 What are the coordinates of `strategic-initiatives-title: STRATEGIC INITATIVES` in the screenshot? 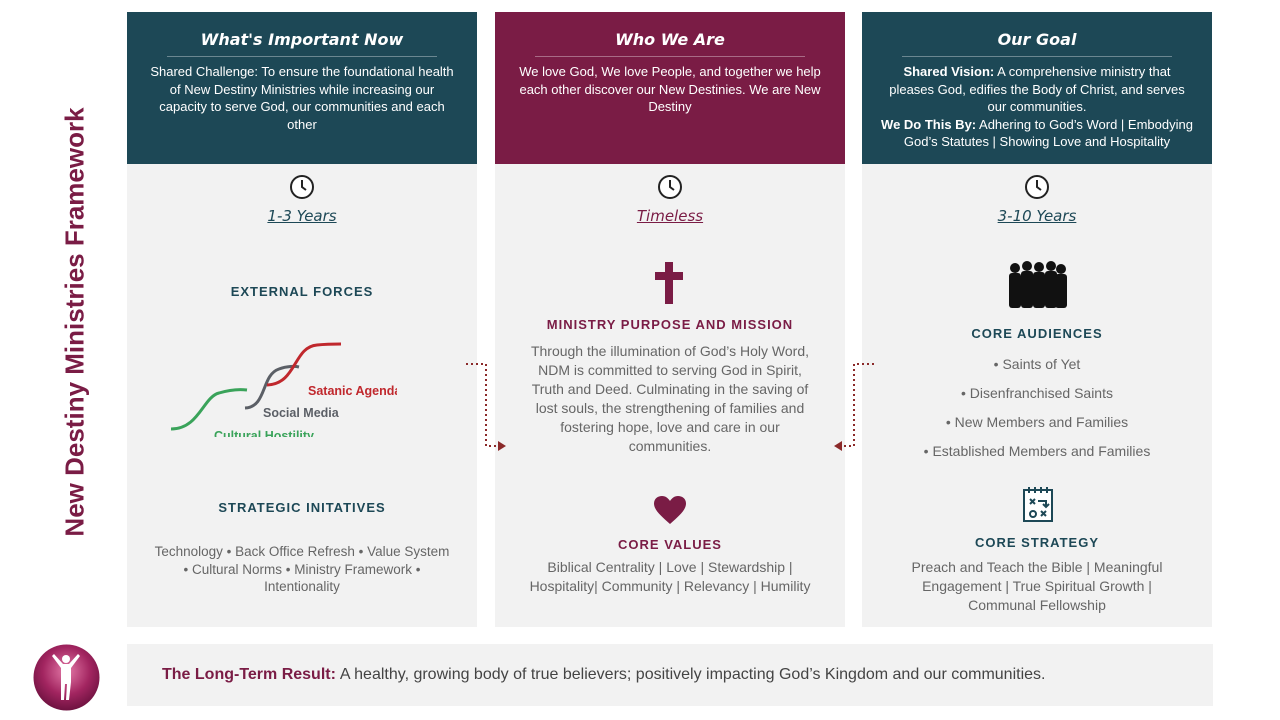 It's located at (302, 507).